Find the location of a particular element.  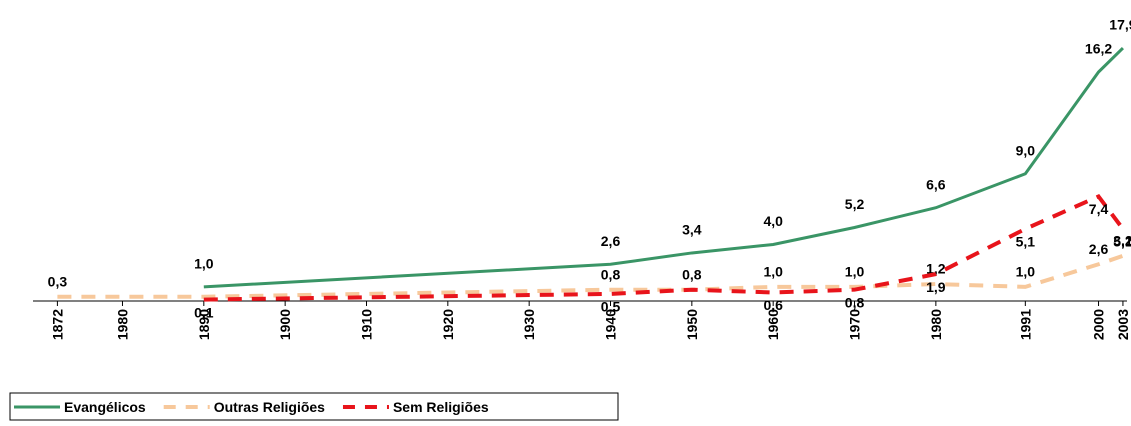

x-tick-label: 1930 is located at coordinates (529, 324).